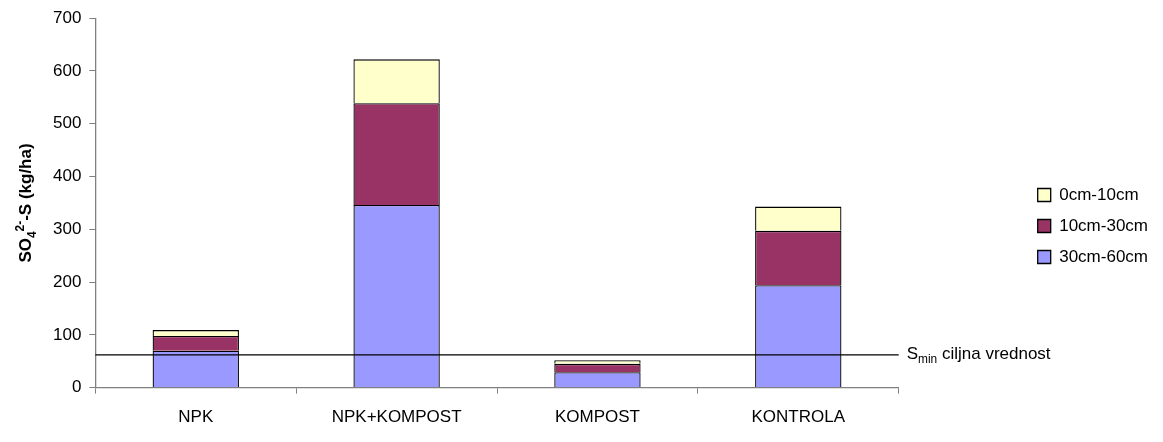 This screenshot has height=442, width=1163. What do you see at coordinates (67, 176) in the screenshot?
I see `y-tick-label: 400` at bounding box center [67, 176].